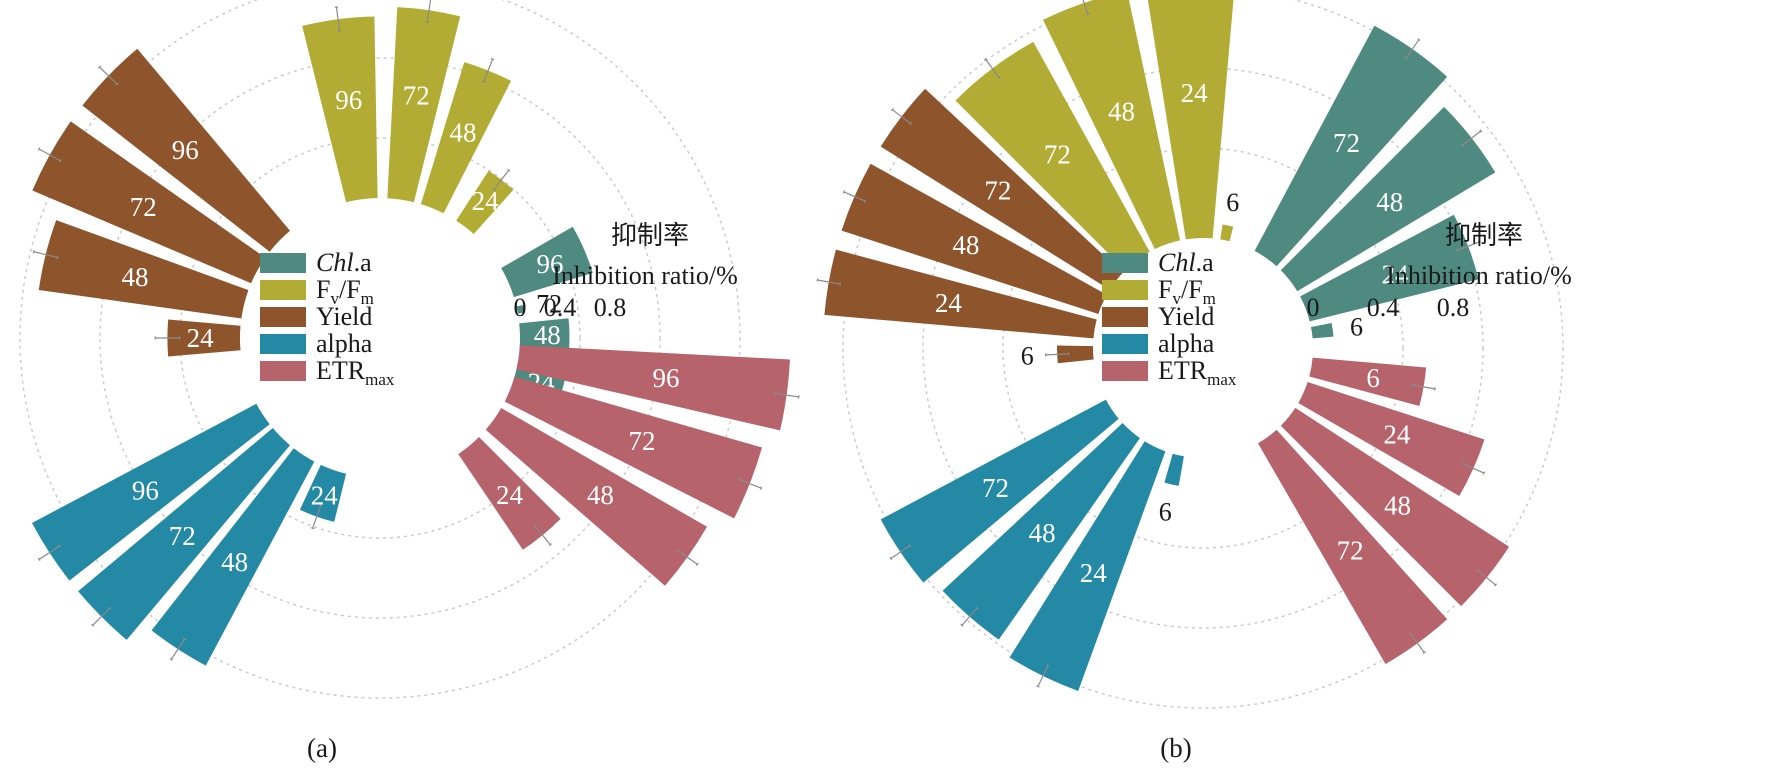 This screenshot has width=1769, height=773. Describe the element at coordinates (1313, 307) in the screenshot. I see `axis-tick-label: 0` at that location.